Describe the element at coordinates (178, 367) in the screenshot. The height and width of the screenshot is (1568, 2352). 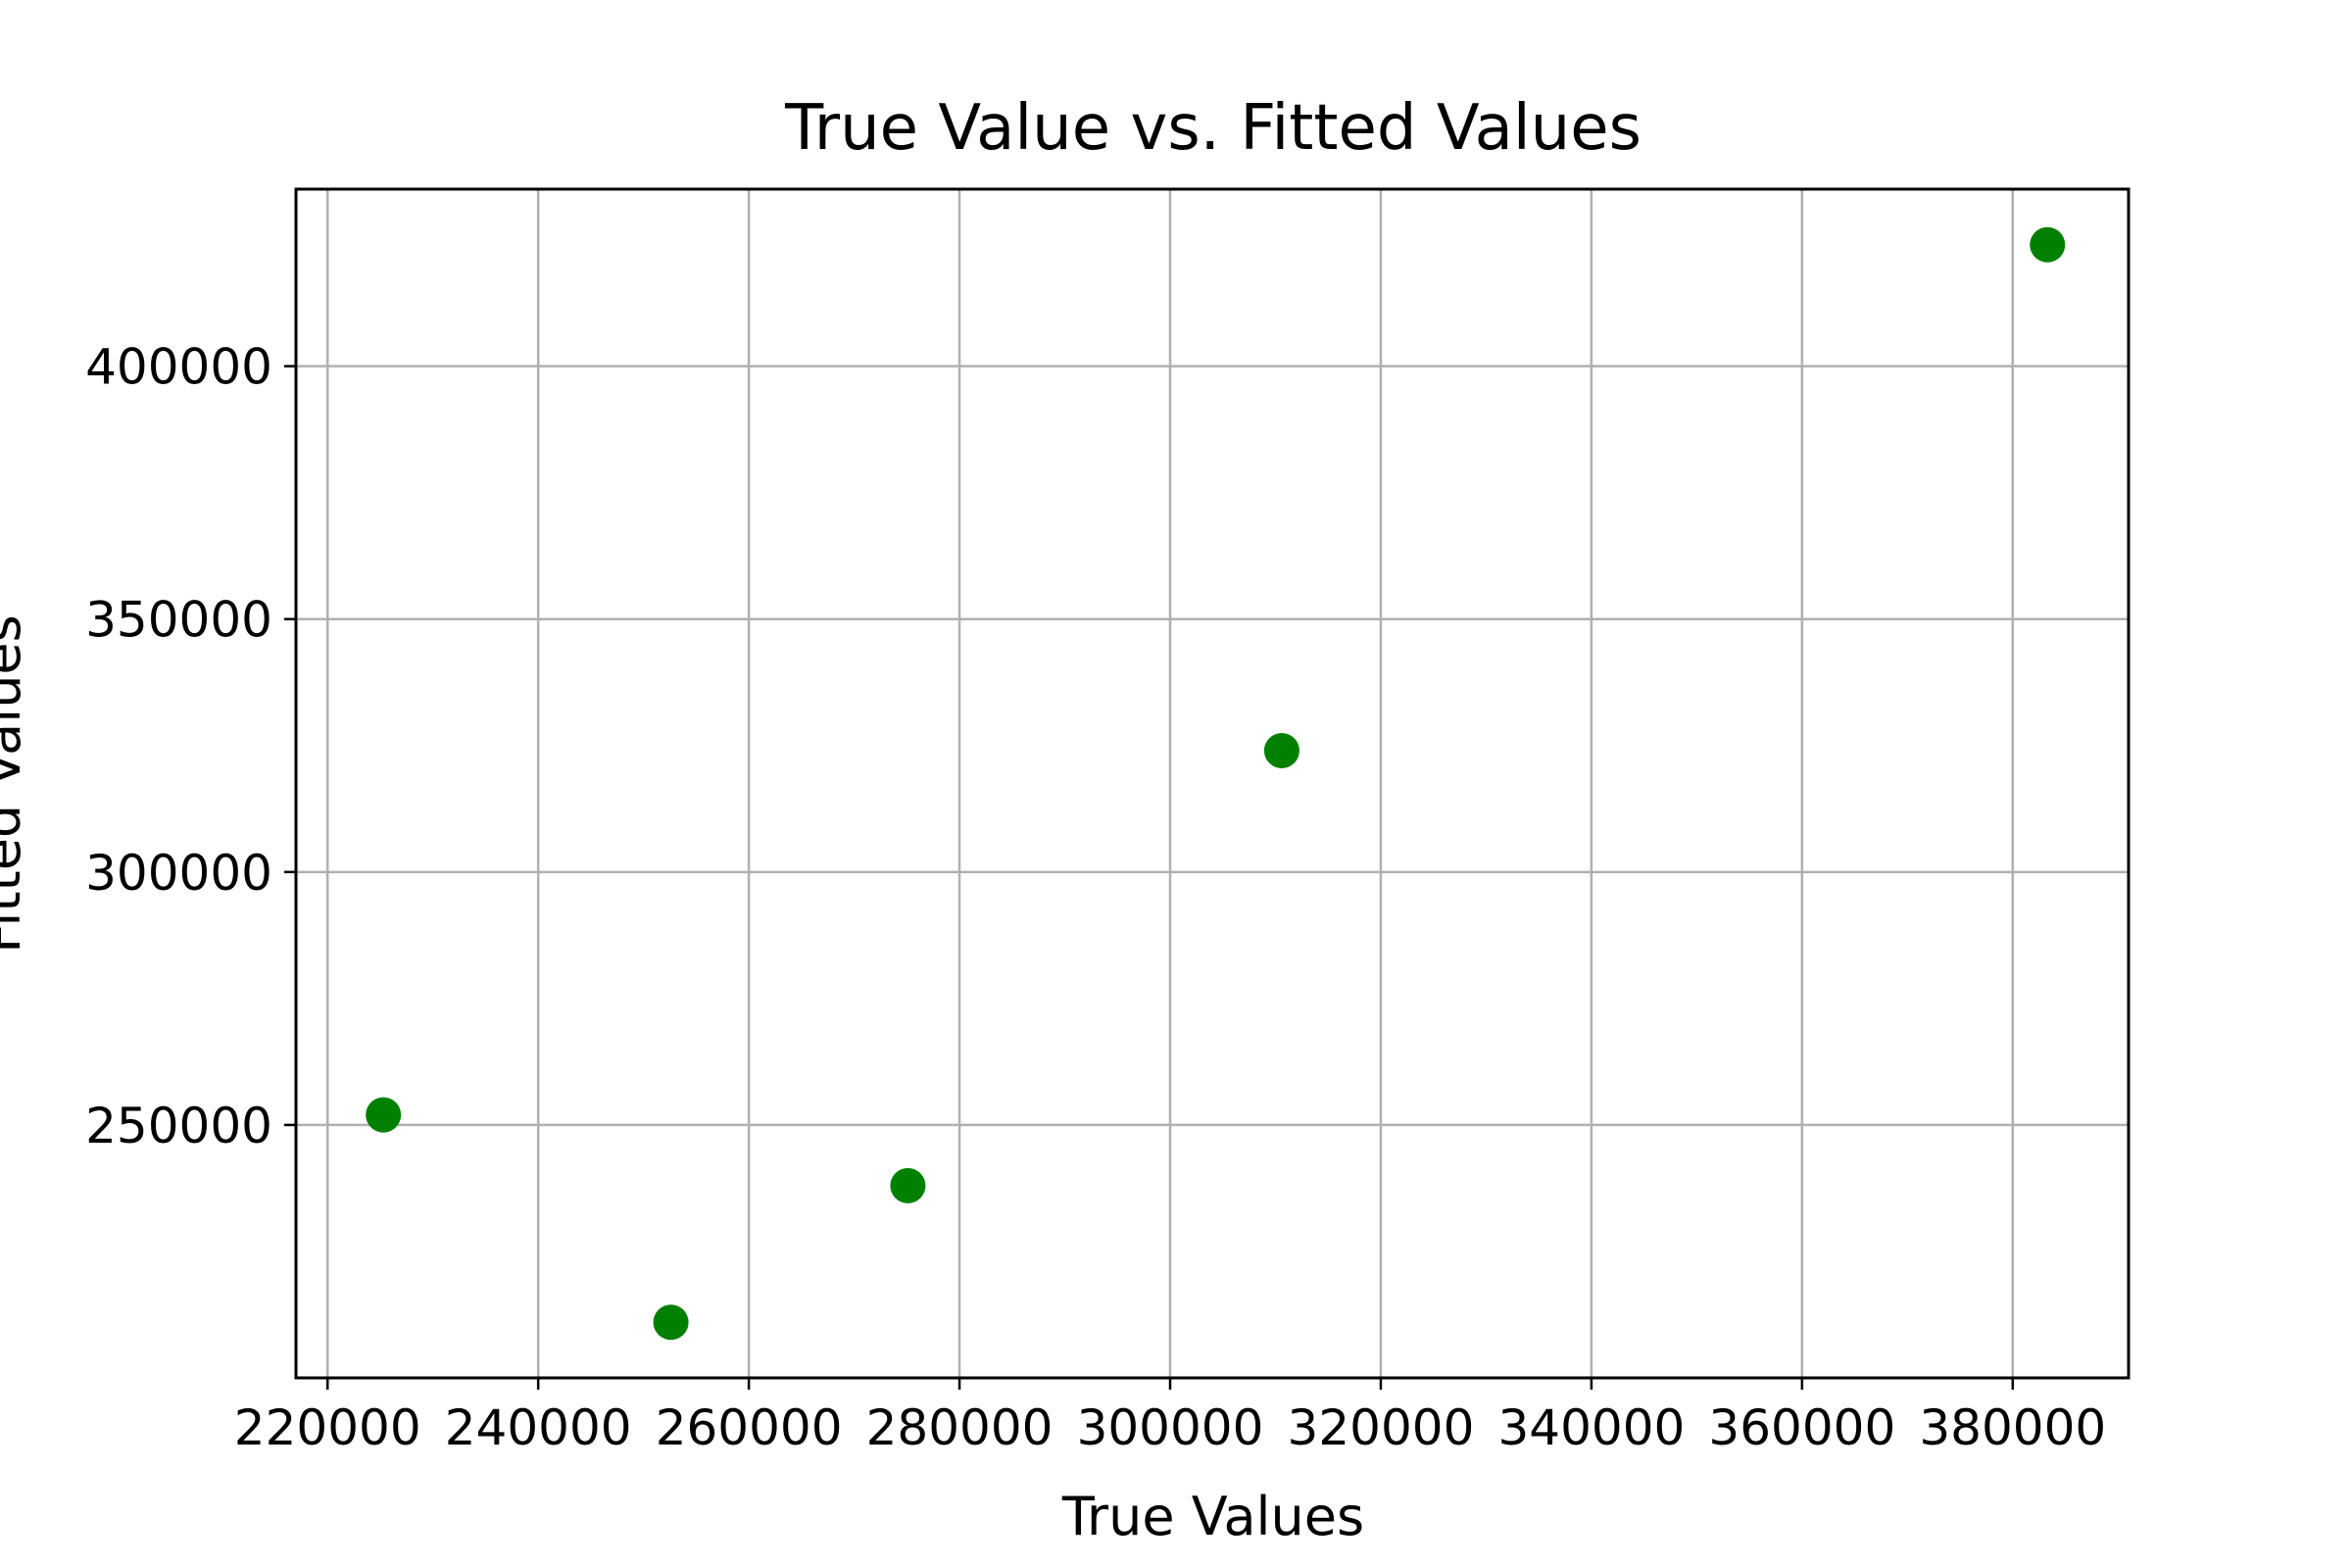
I see `y-tick-label: 400000` at that location.